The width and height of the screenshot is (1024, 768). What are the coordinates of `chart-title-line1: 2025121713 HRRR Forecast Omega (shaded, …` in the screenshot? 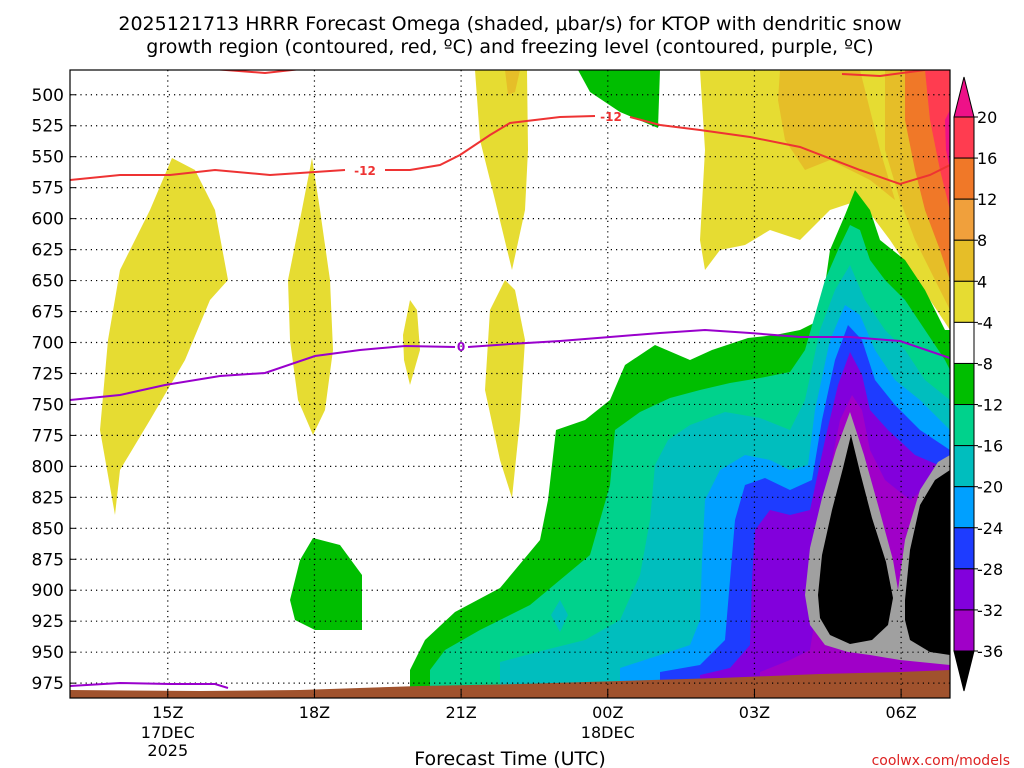 It's located at (509, 24).